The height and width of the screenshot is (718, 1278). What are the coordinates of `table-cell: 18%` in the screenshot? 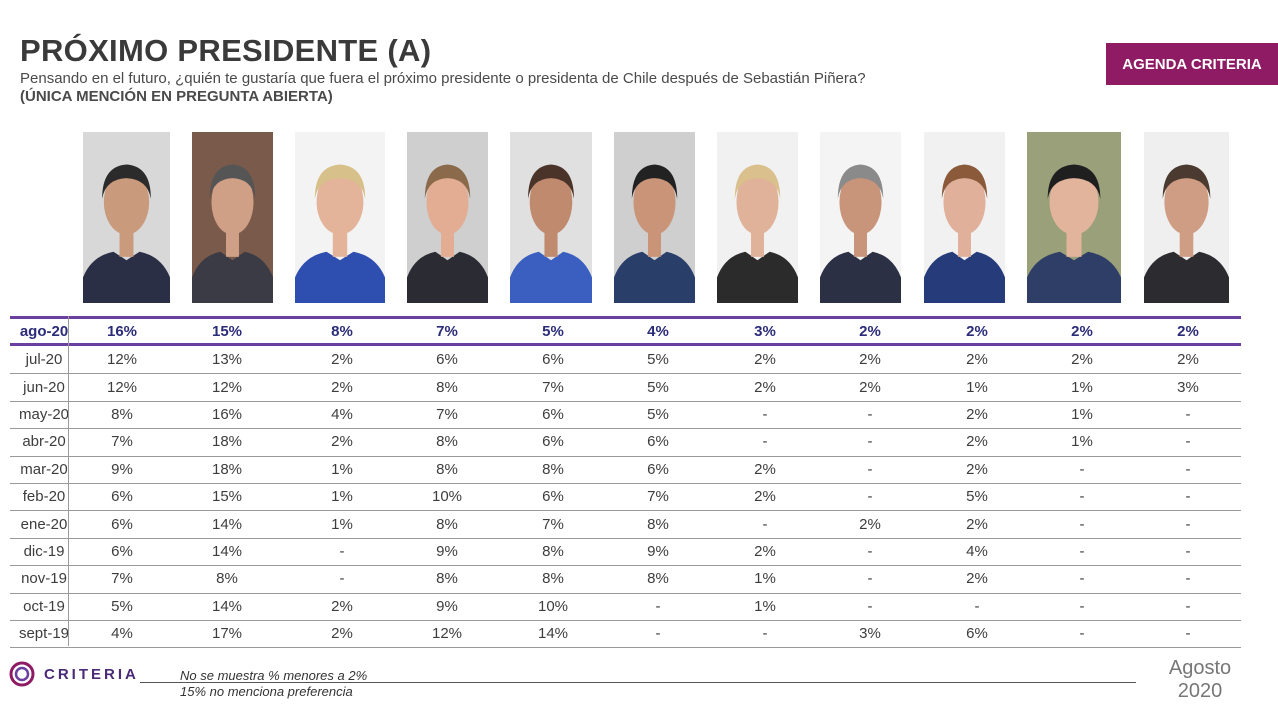 It's located at (227, 442).